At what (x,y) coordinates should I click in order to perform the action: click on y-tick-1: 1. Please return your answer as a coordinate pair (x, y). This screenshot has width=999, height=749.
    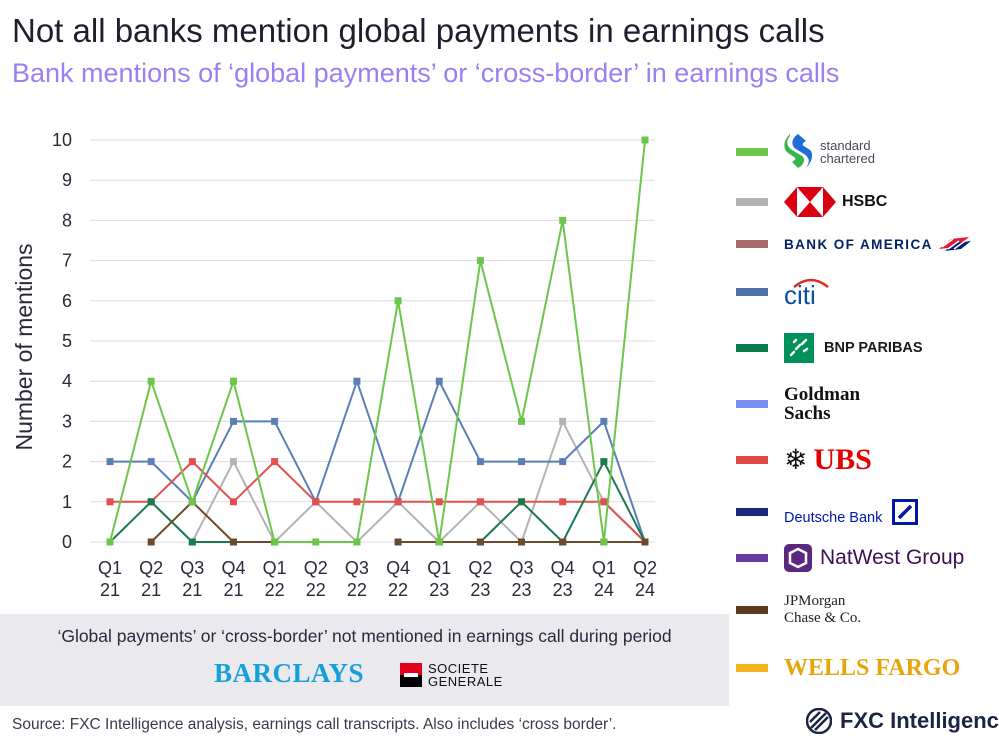
    Looking at the image, I should click on (67, 502).